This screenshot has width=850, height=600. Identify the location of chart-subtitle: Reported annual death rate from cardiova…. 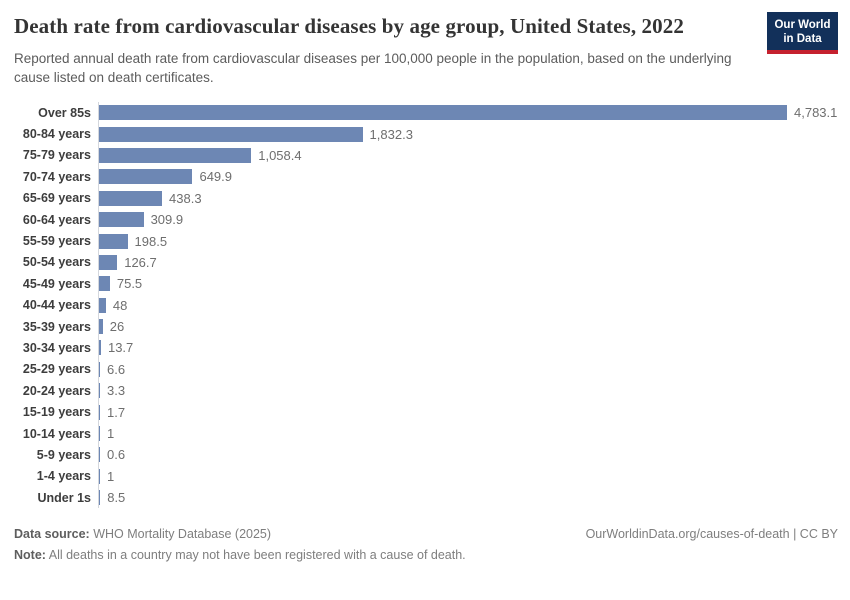
(373, 68).